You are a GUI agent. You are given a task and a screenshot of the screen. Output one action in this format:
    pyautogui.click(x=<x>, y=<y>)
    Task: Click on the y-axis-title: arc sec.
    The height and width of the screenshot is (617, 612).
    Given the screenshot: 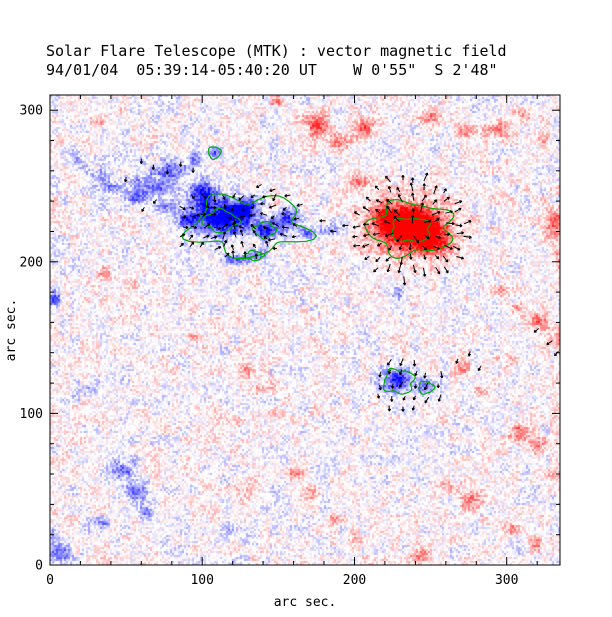 What is the action you would take?
    pyautogui.click(x=11, y=330)
    